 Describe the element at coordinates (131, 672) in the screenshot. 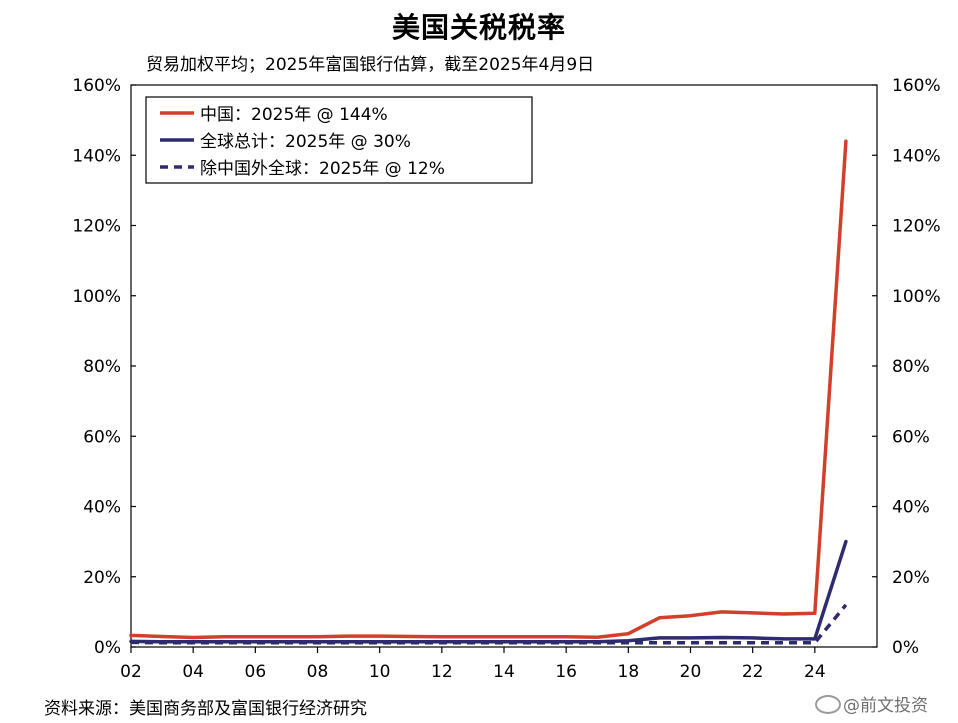

I see `x-tick-label: 02` at that location.